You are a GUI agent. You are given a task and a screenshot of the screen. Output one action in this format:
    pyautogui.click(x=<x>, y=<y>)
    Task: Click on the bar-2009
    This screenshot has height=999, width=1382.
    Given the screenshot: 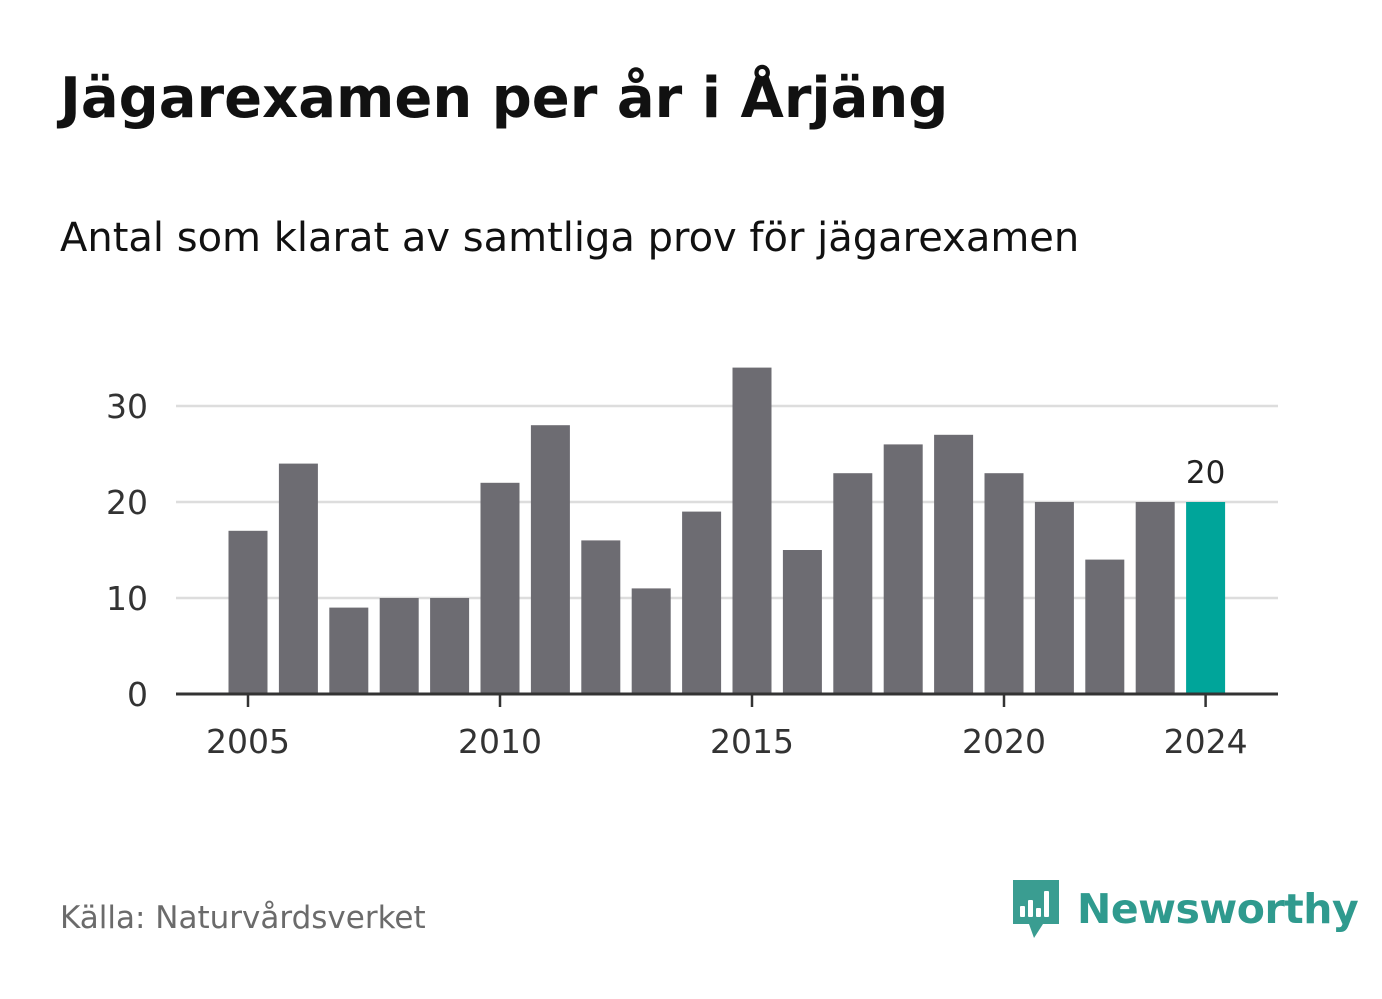 What is the action you would take?
    pyautogui.click(x=450, y=646)
    